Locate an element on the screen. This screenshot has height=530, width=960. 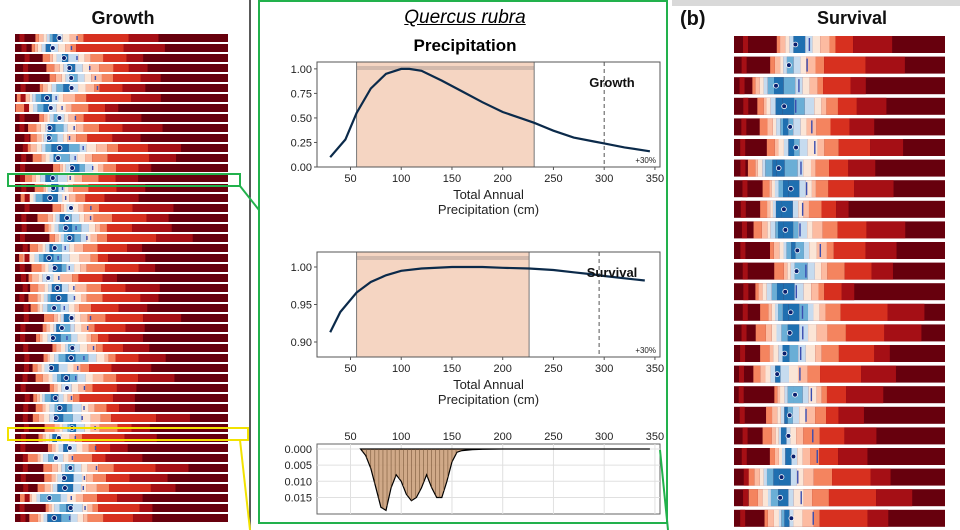
x-tick-label: 100 is located at coordinates (401, 437).